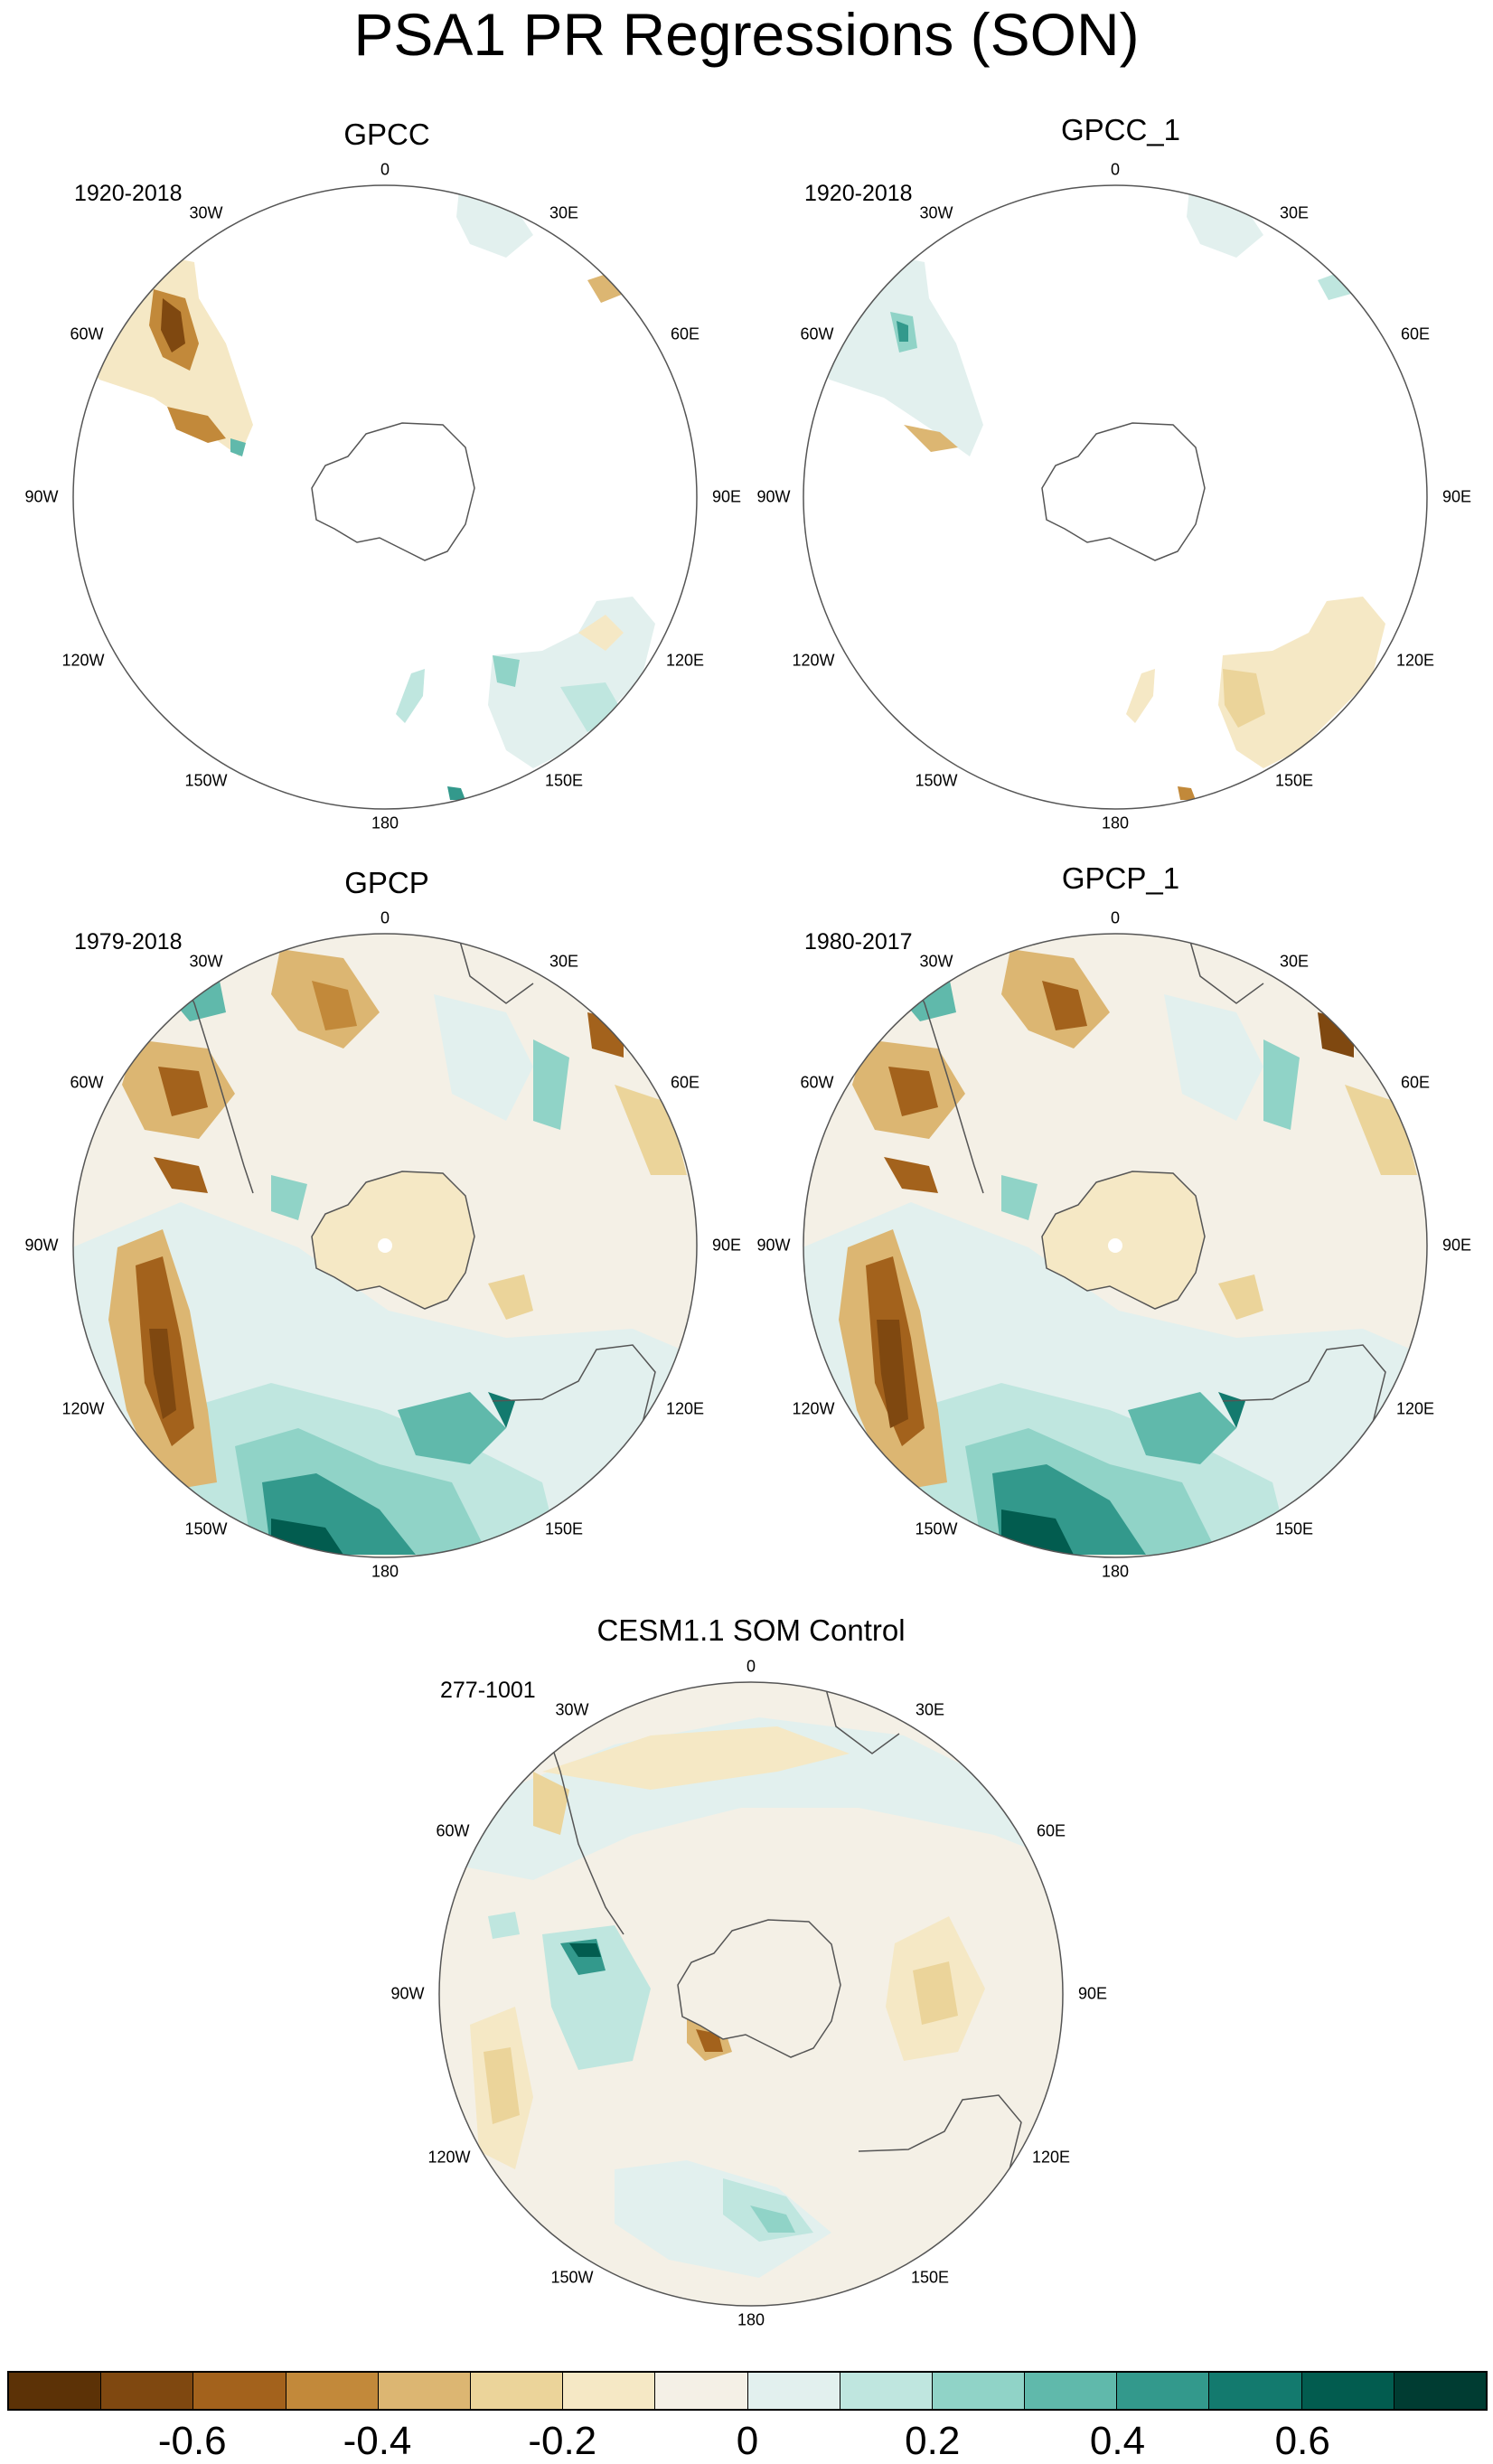  What do you see at coordinates (1120, 878) in the screenshot?
I see `panel-title-gpcp-1: GPCP_1` at bounding box center [1120, 878].